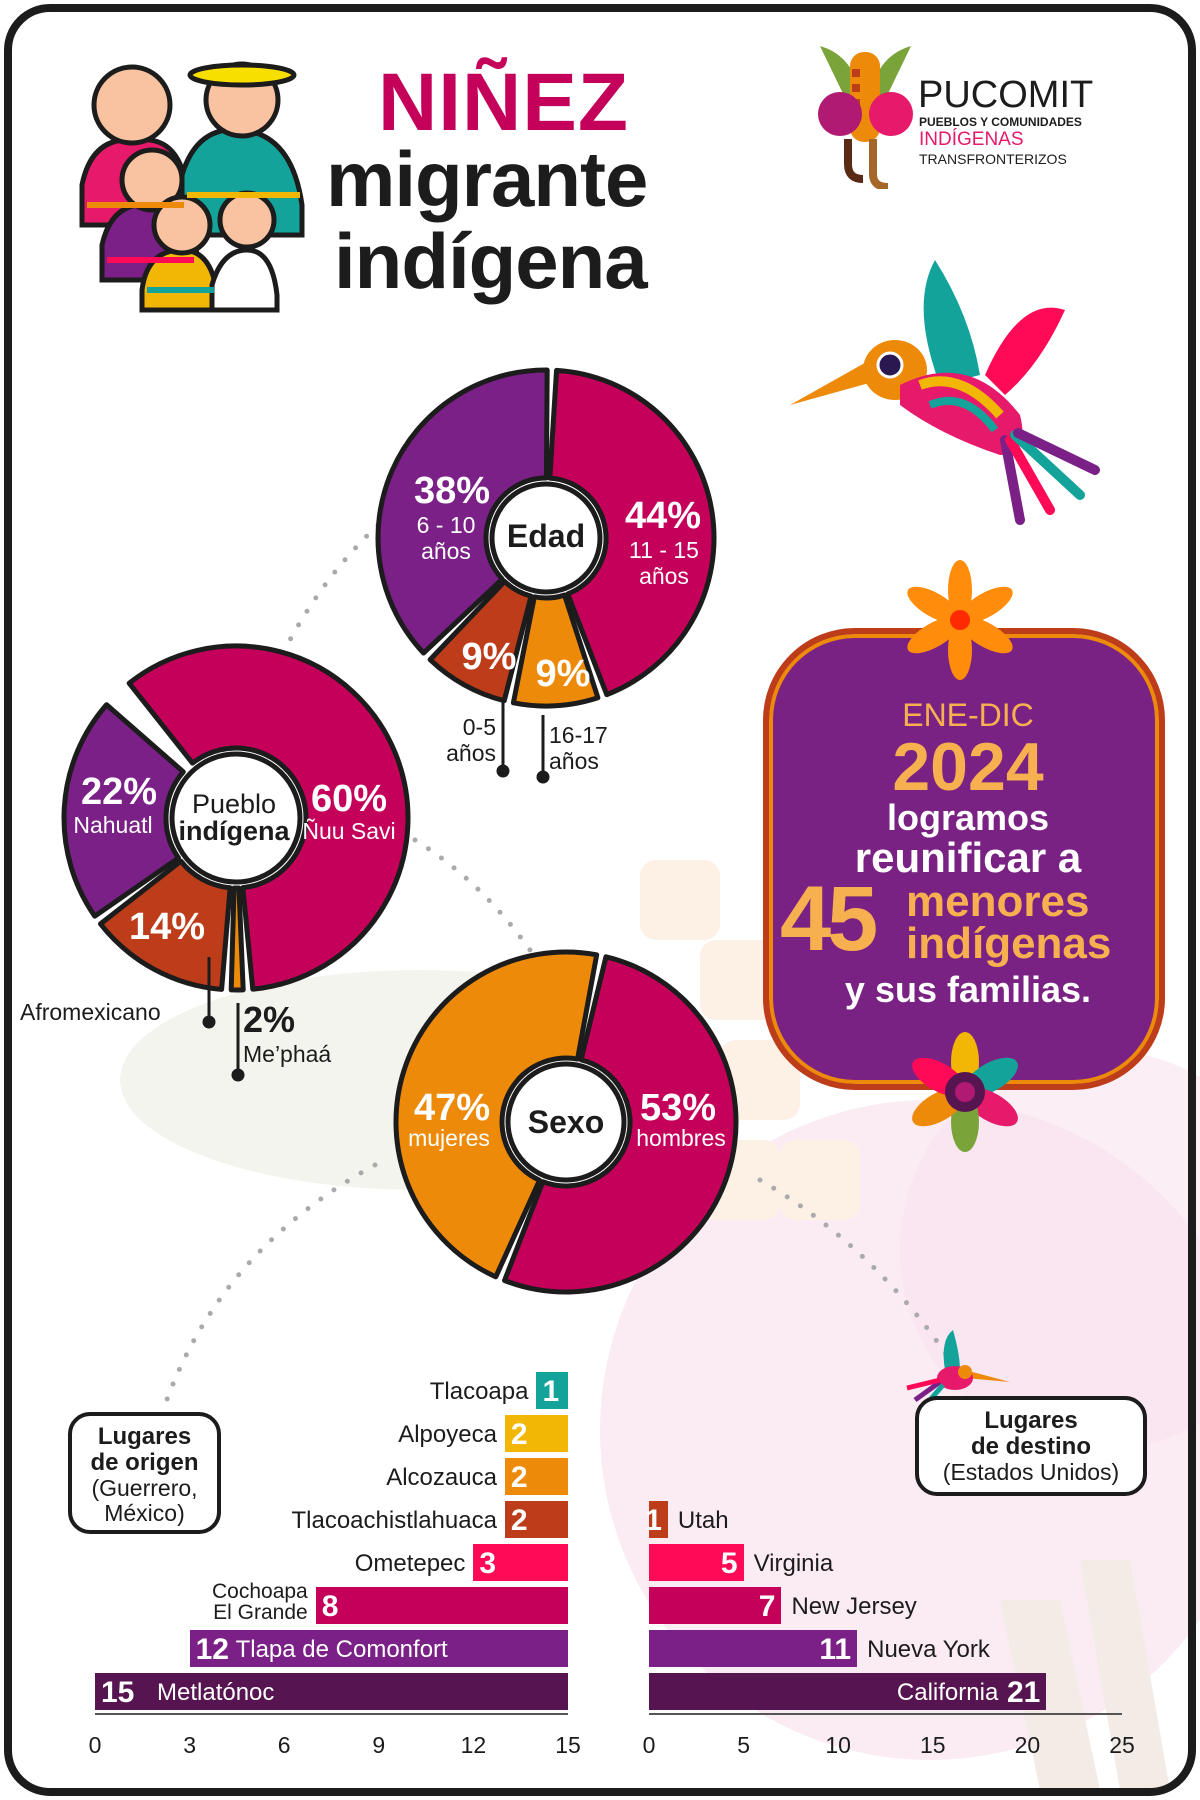 The image size is (1200, 1800). I want to click on corn-logo-icon, so click(865, 117).